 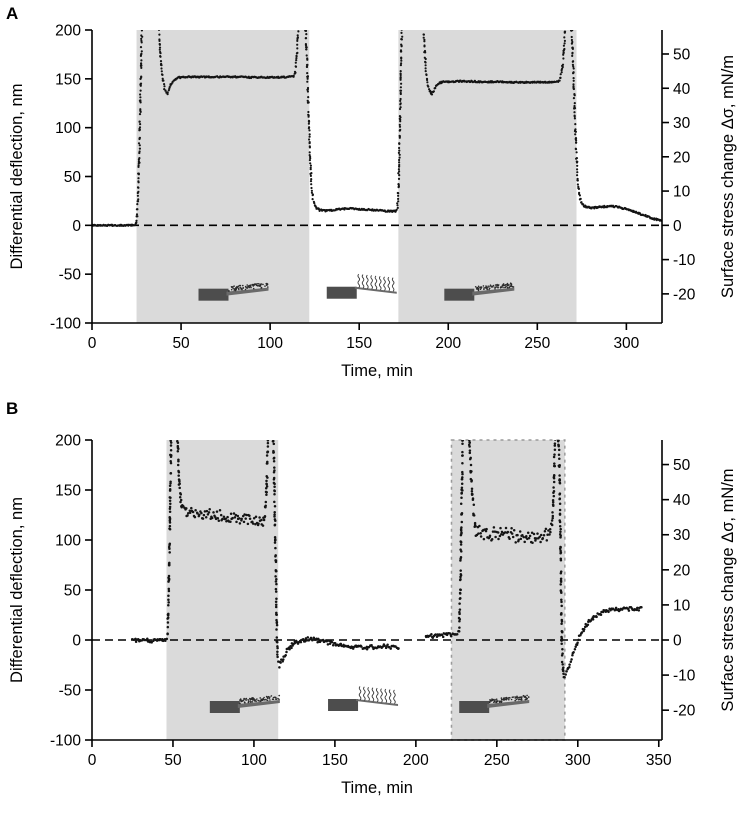 What do you see at coordinates (659, 760) in the screenshot?
I see `x-tick-label: 350` at bounding box center [659, 760].